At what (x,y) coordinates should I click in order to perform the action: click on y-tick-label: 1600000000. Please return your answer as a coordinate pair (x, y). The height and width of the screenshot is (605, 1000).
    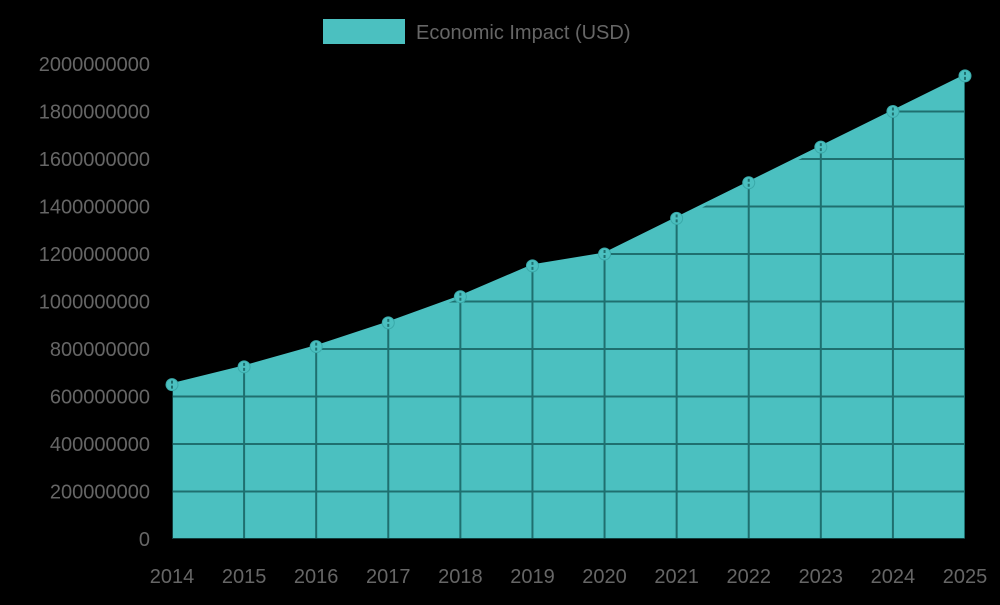
    Looking at the image, I should click on (94, 160).